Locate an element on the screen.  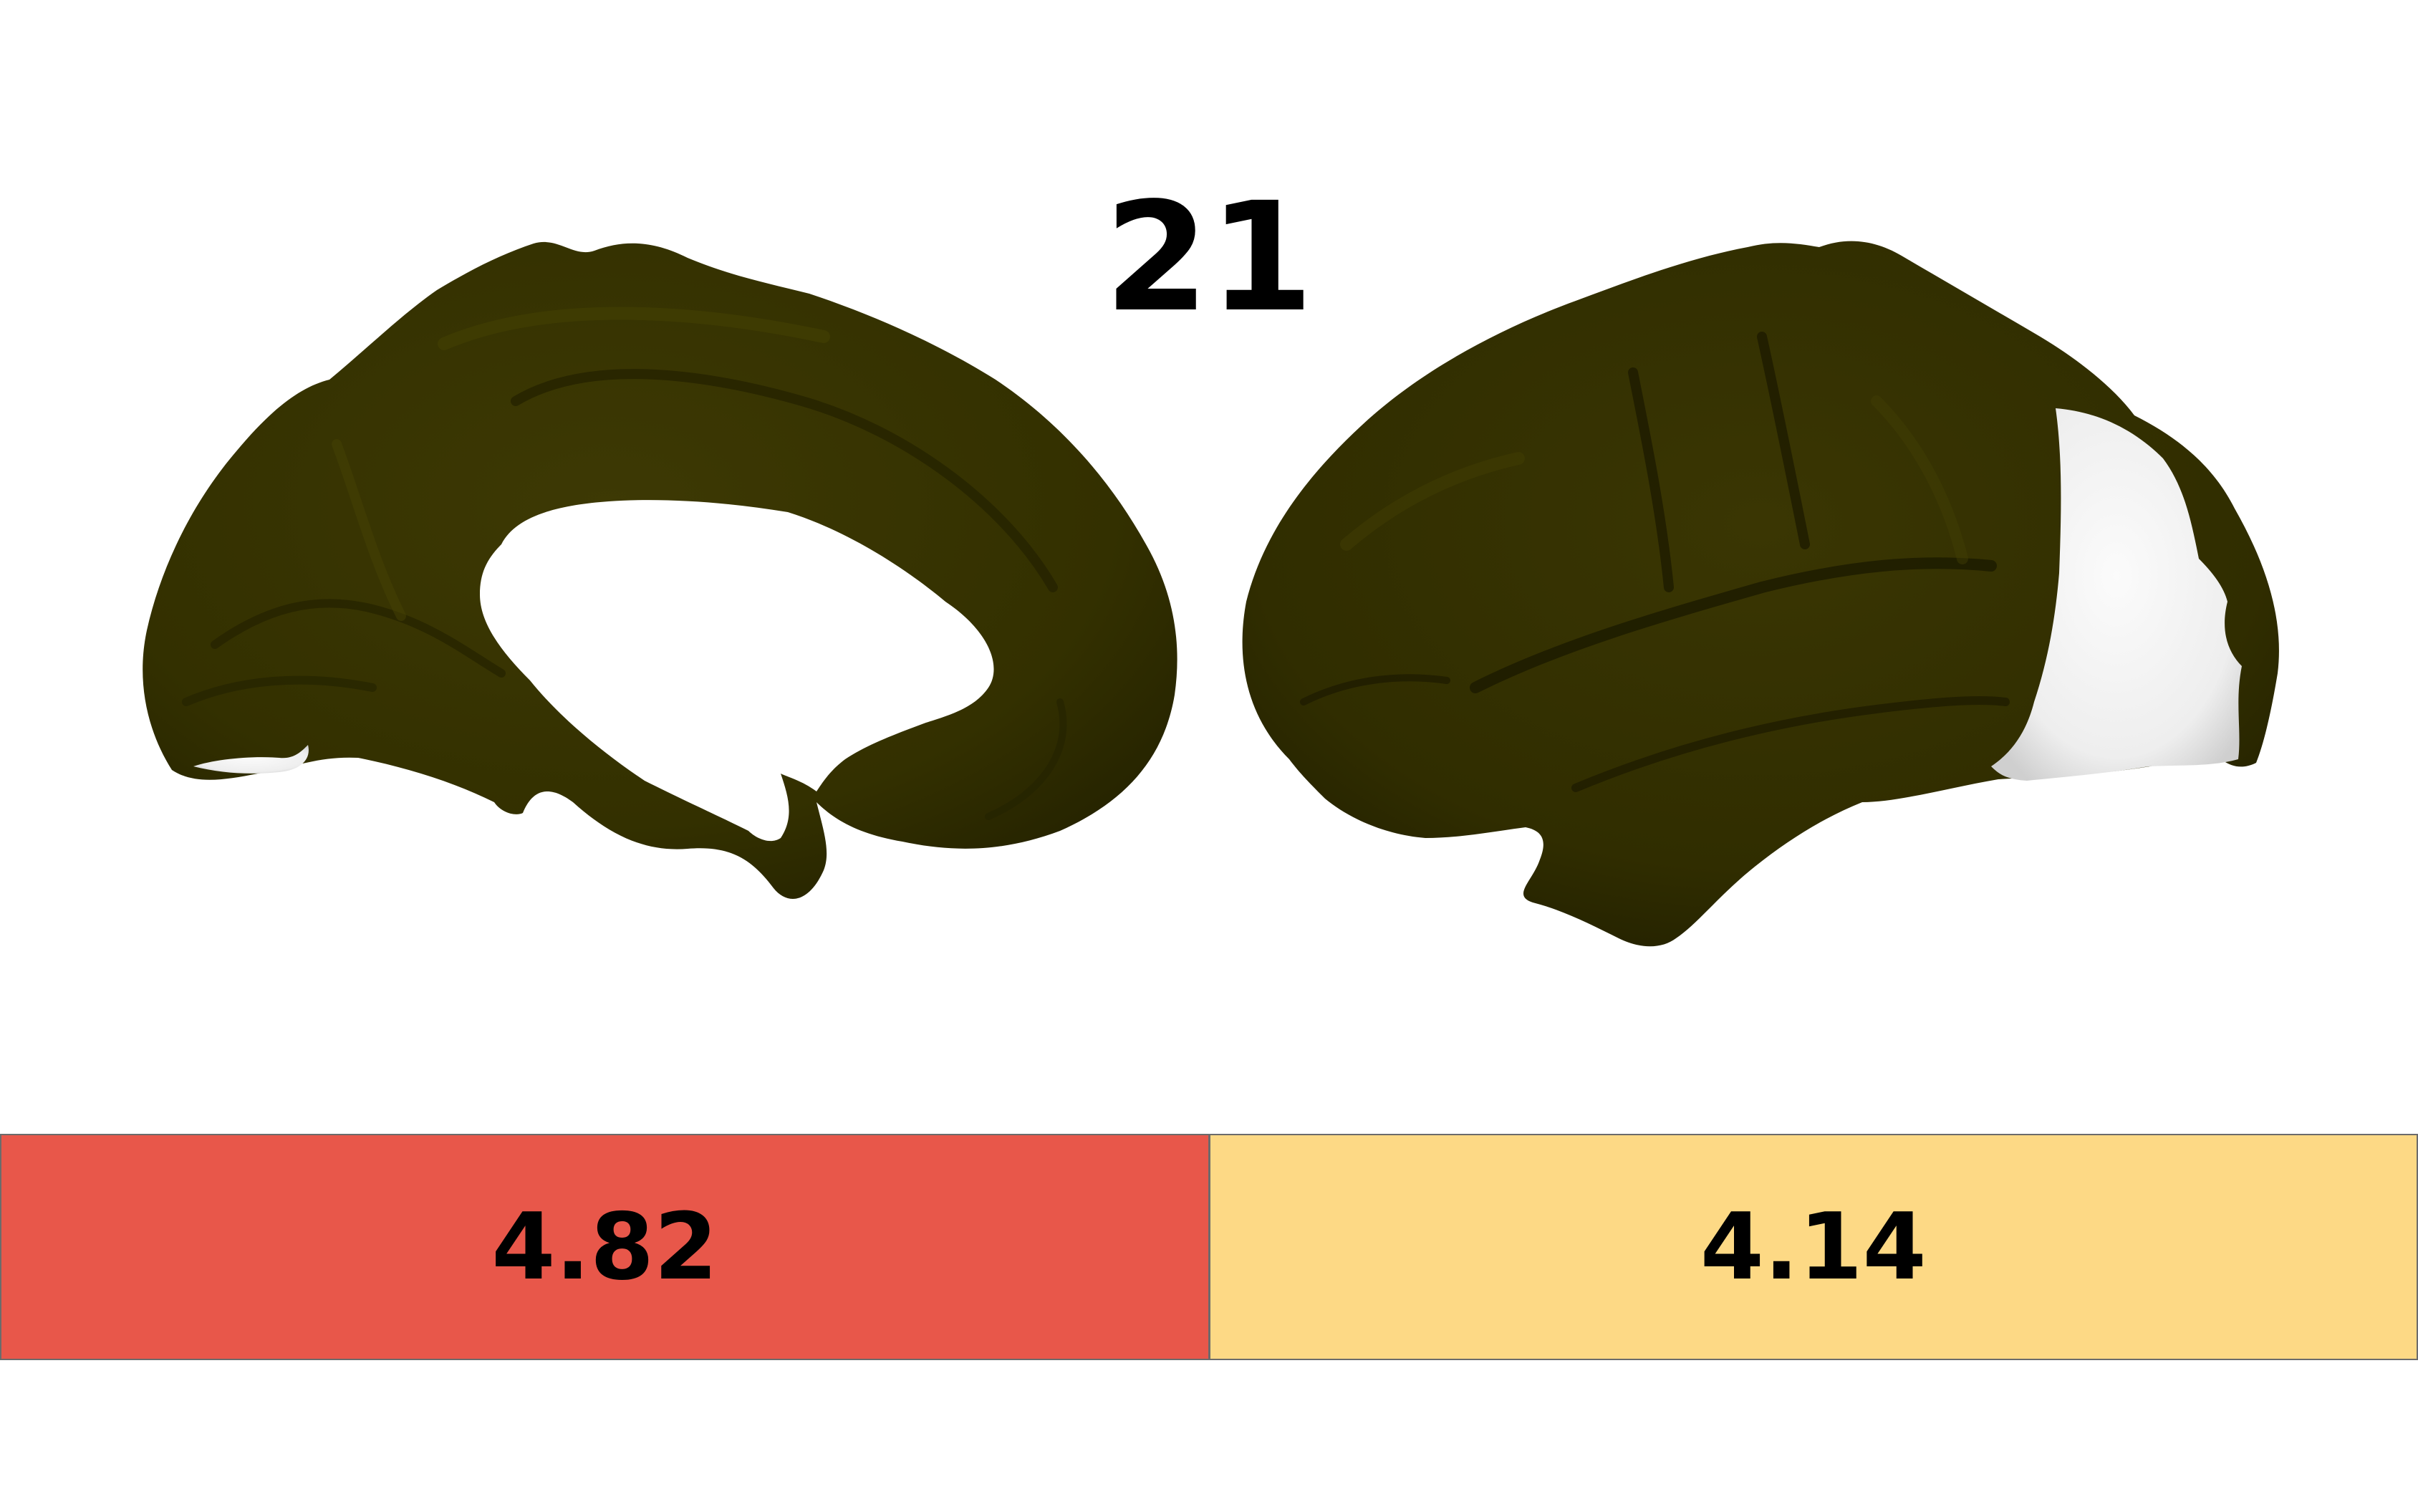
figure-title: 21 is located at coordinates (1209, 257).